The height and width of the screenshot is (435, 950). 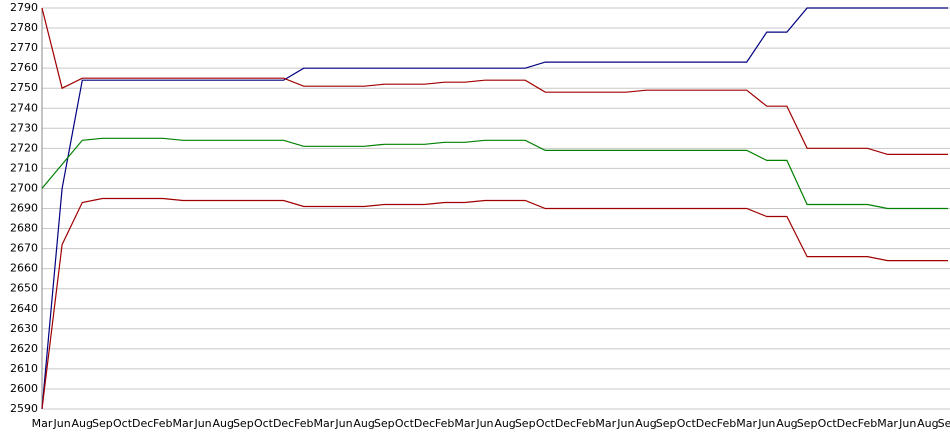 I want to click on y-tick-label: 2610, so click(x=24, y=368).